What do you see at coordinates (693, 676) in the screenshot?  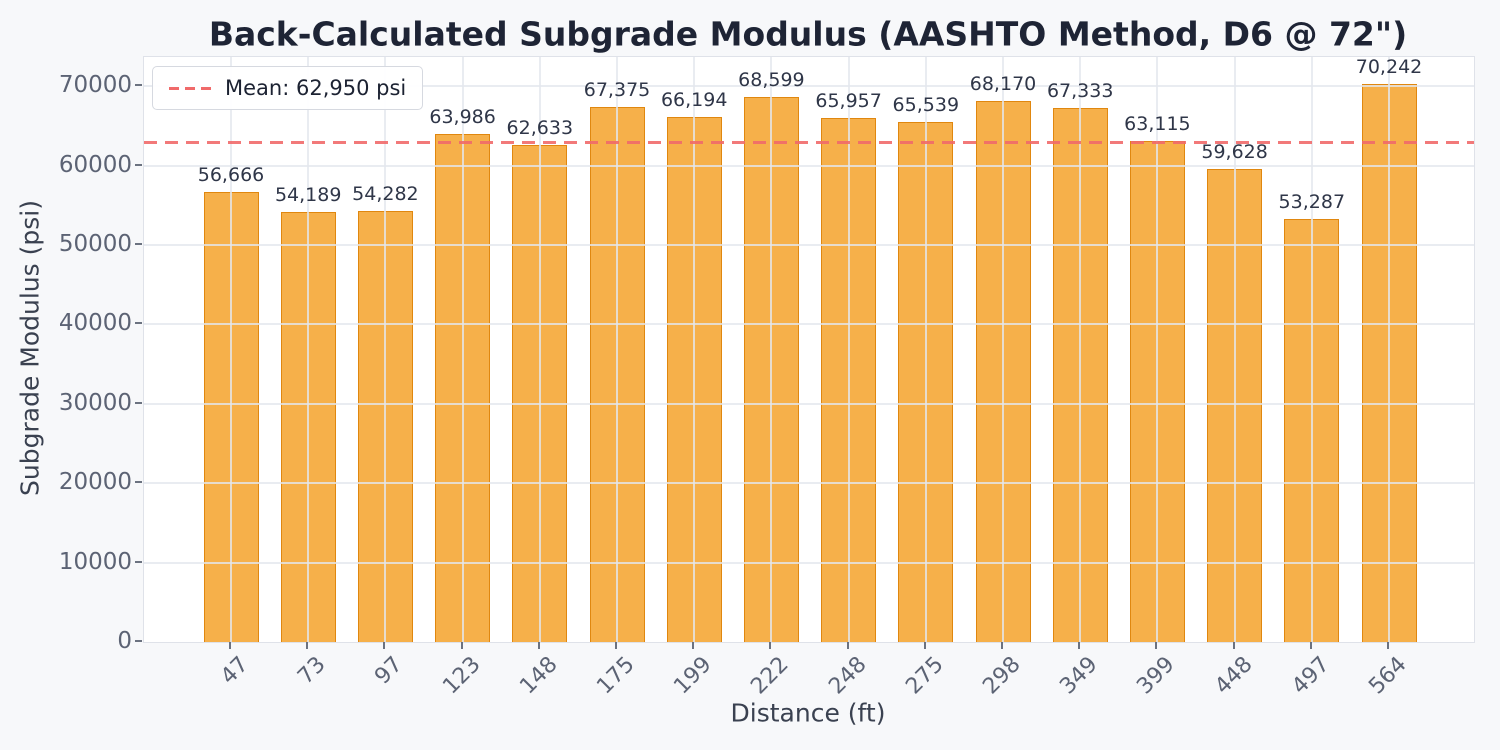 I see `x-tick-label: 199` at bounding box center [693, 676].